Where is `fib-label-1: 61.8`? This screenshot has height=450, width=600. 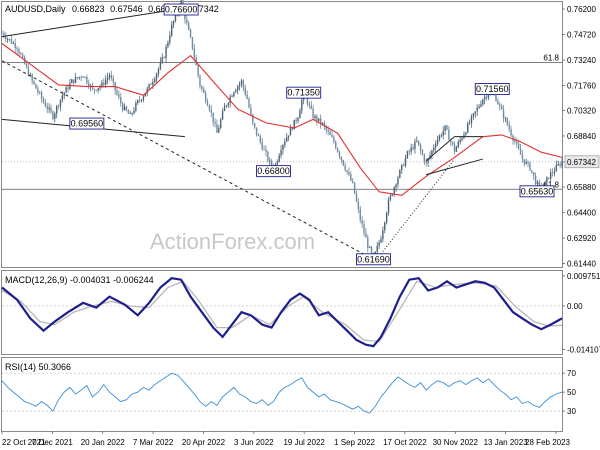 fib-label-1: 61.8 is located at coordinates (551, 184).